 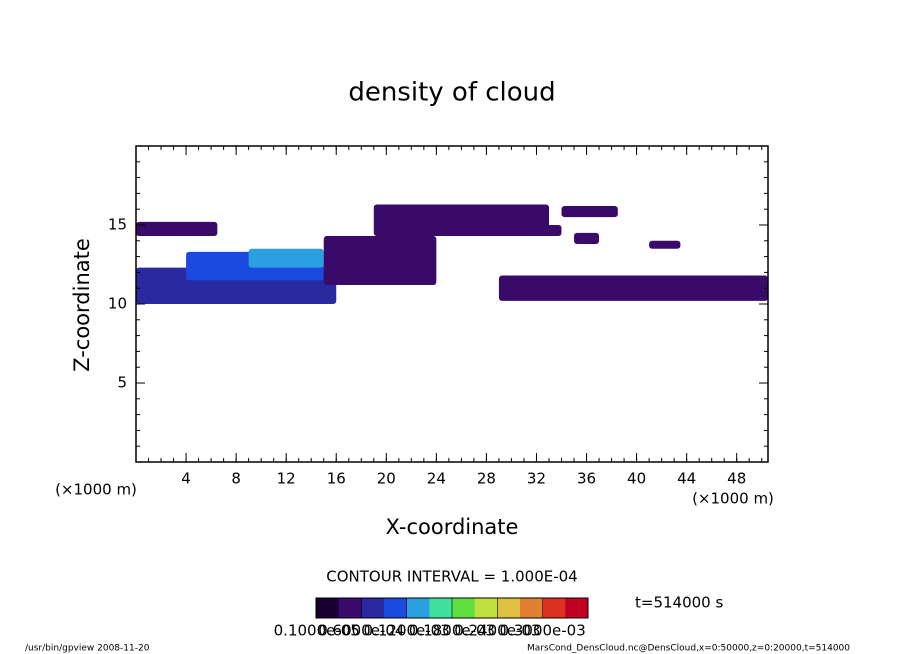 What do you see at coordinates (586, 479) in the screenshot?
I see `x-tick-label: 36` at bounding box center [586, 479].